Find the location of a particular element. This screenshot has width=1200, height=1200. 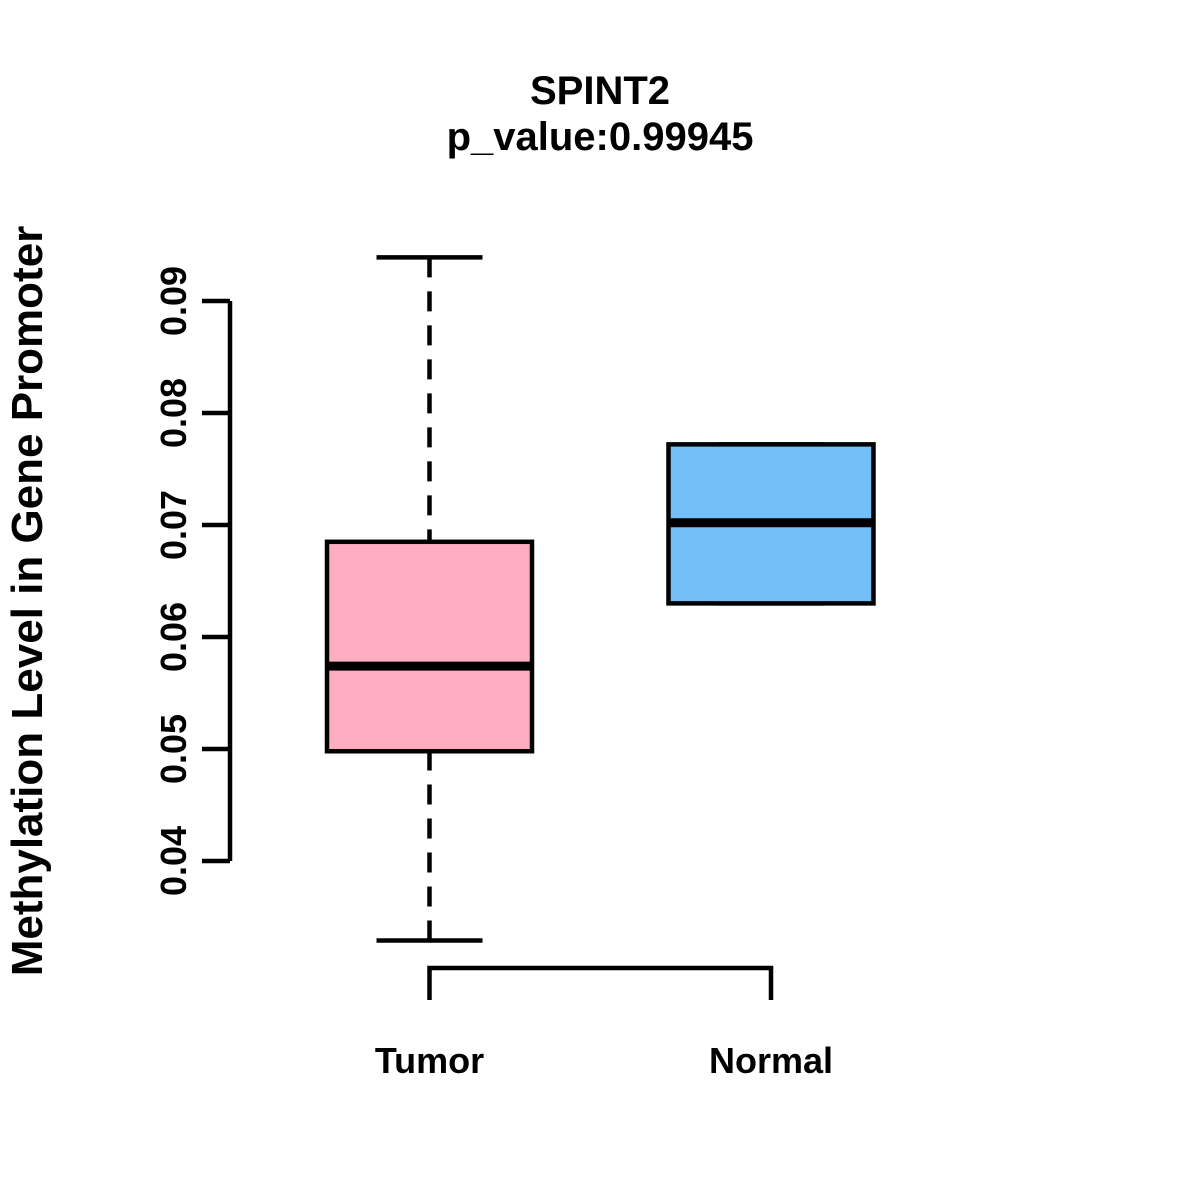

x-axis-label-normal: Normal is located at coordinates (771, 1060).